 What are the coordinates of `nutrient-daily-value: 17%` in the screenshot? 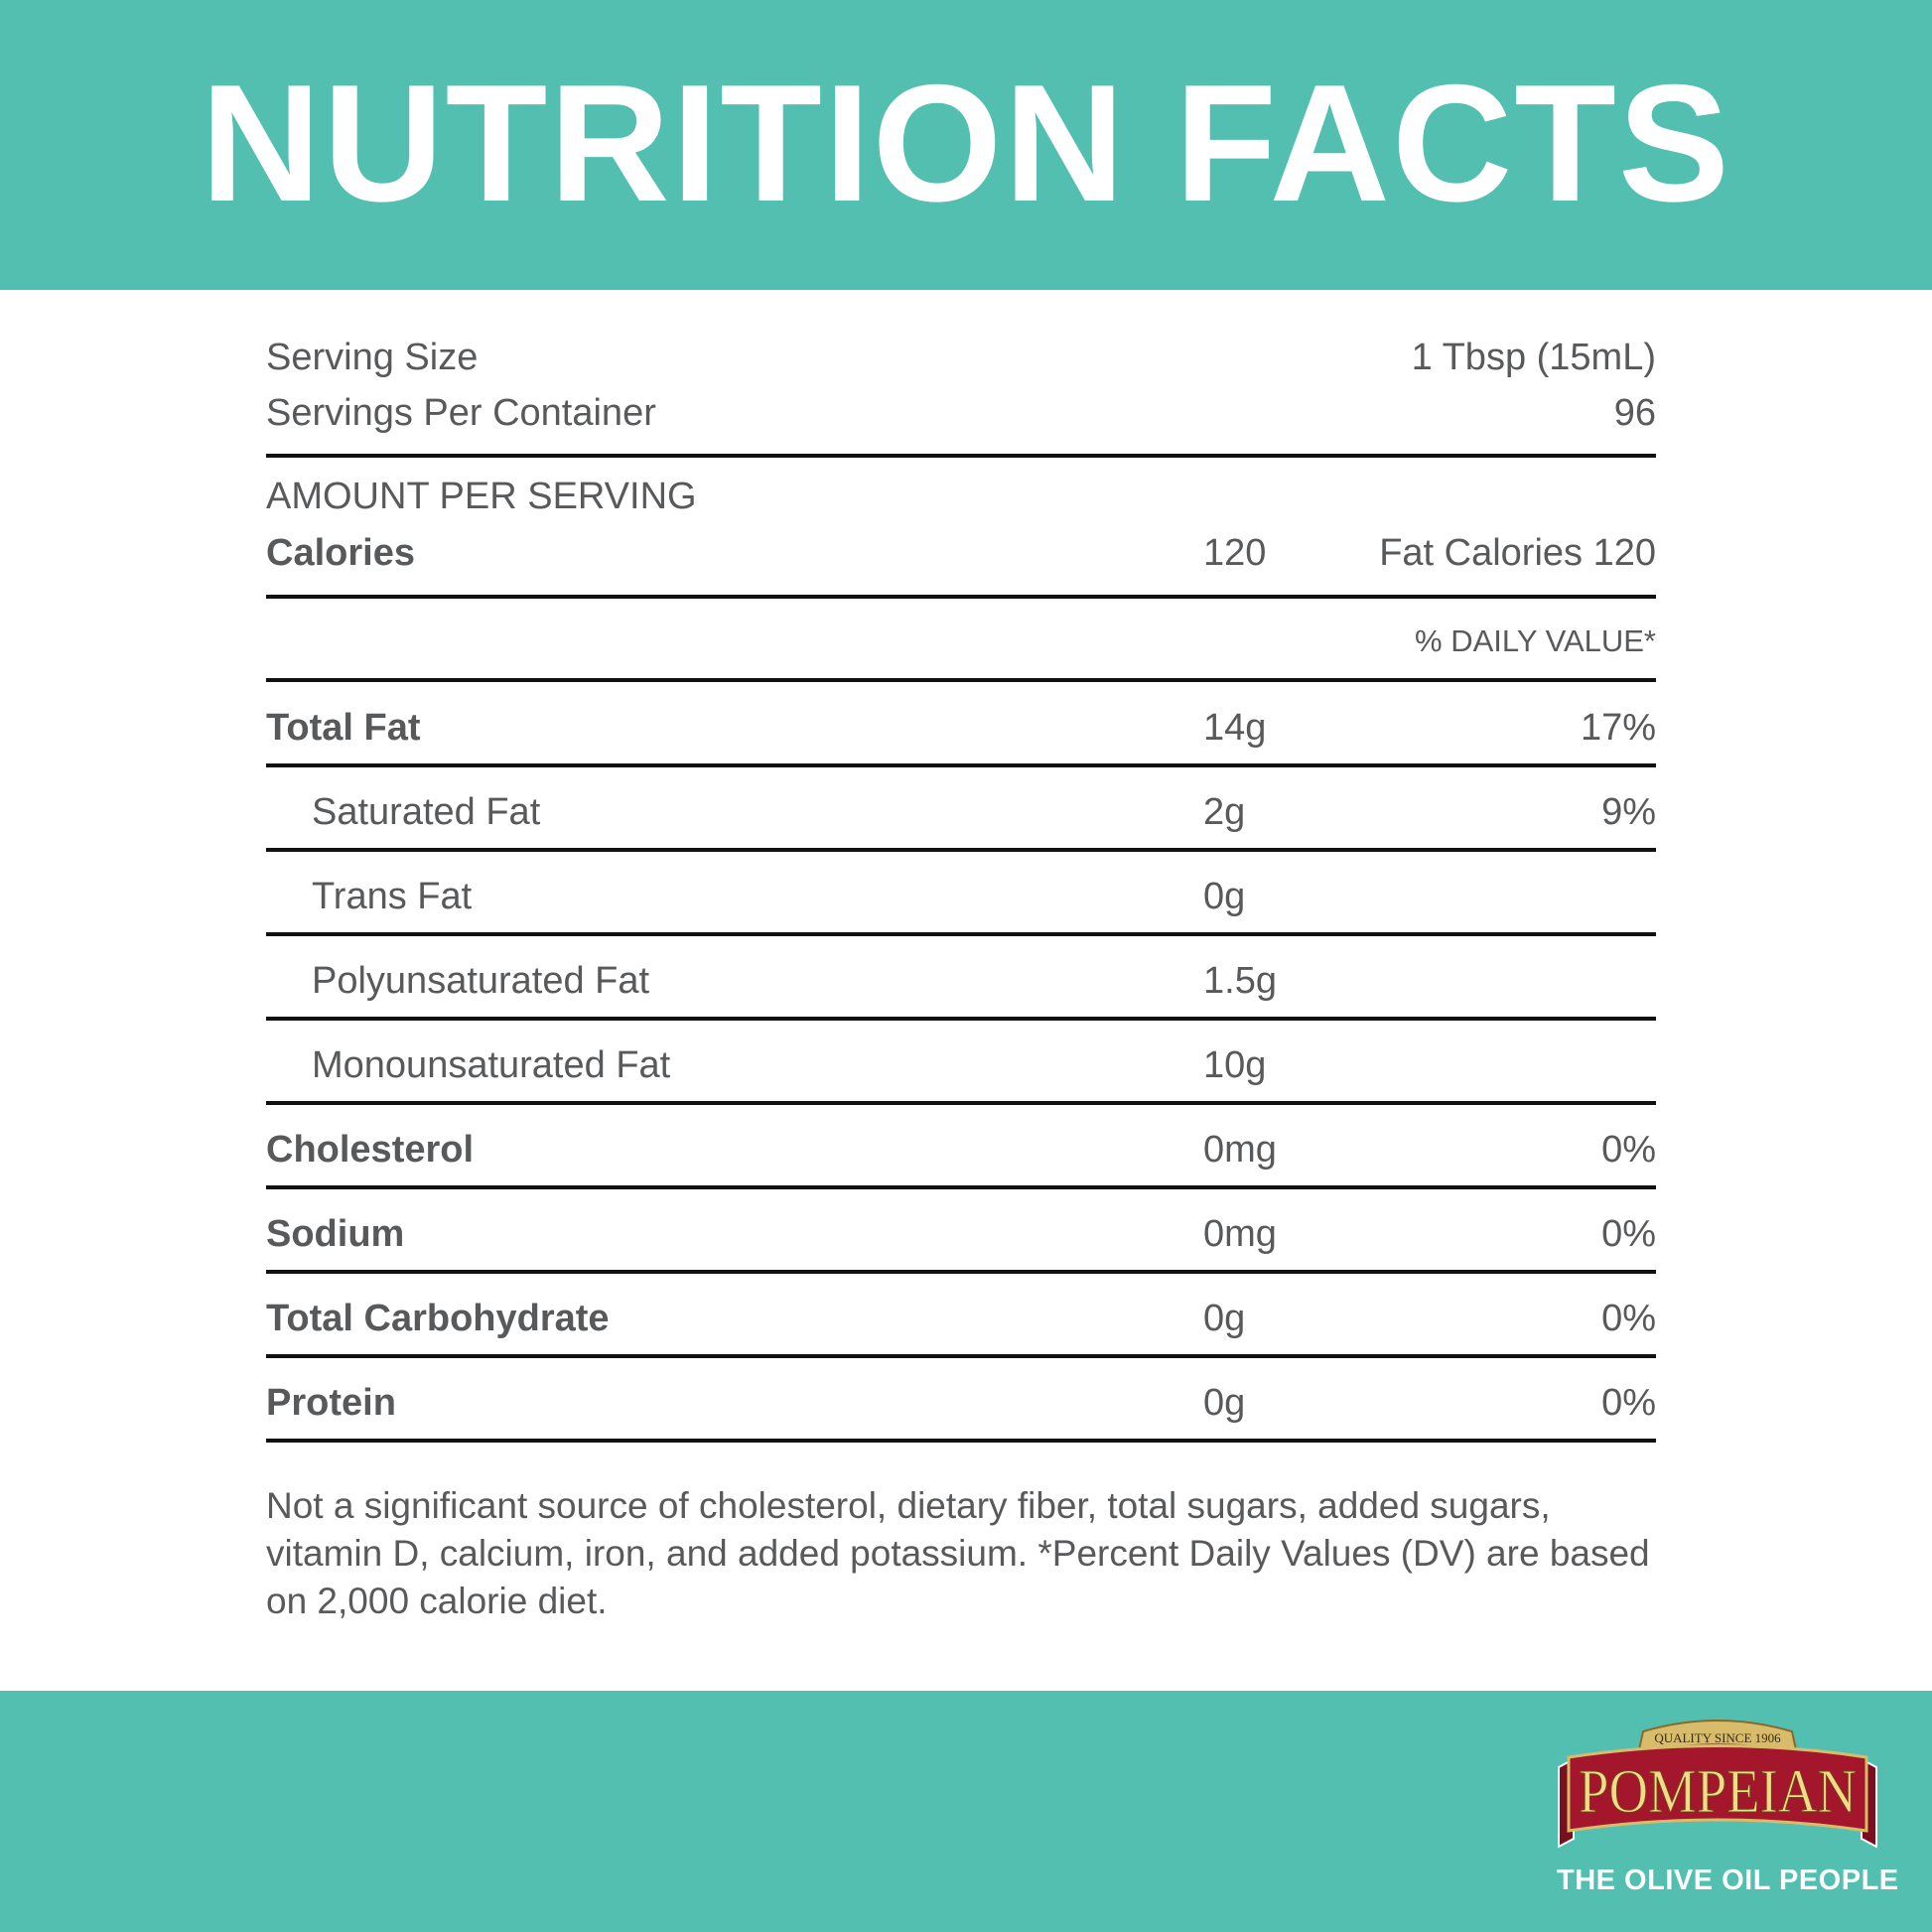 It's located at (1618, 728).